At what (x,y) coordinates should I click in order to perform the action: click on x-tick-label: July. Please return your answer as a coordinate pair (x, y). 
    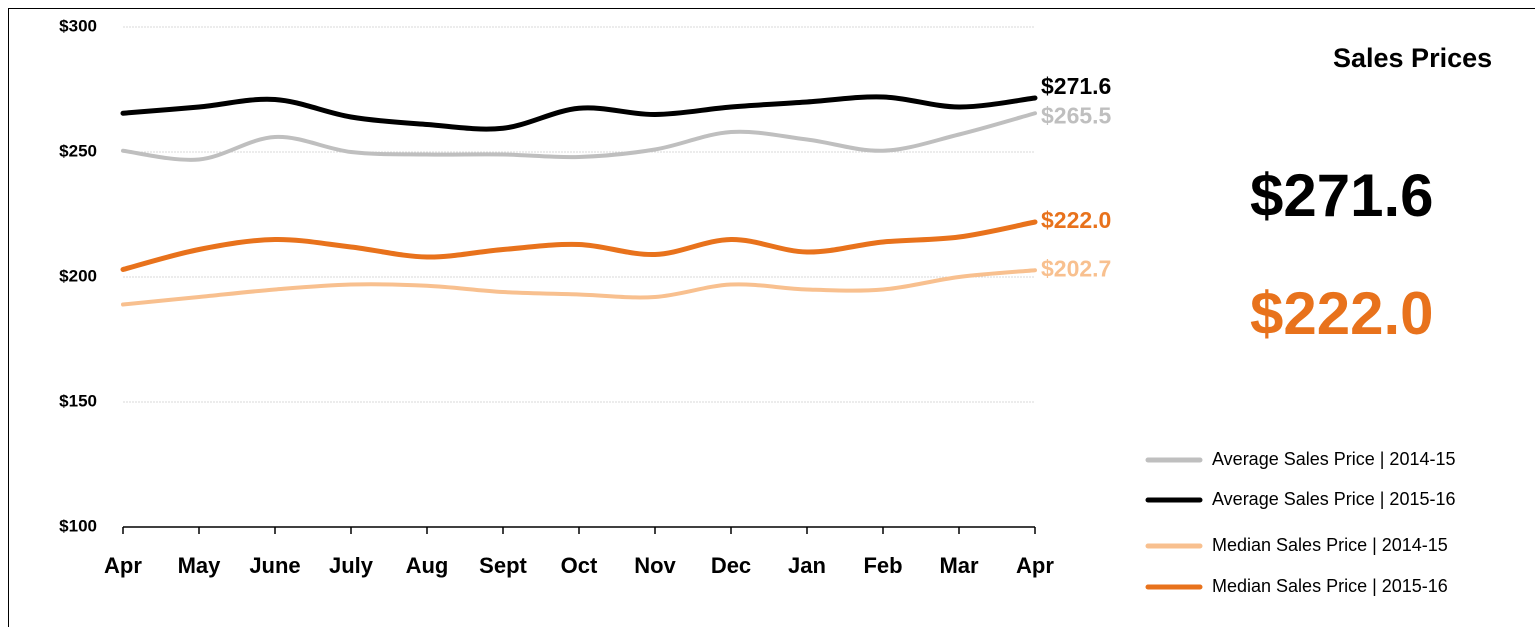
    Looking at the image, I should click on (351, 565).